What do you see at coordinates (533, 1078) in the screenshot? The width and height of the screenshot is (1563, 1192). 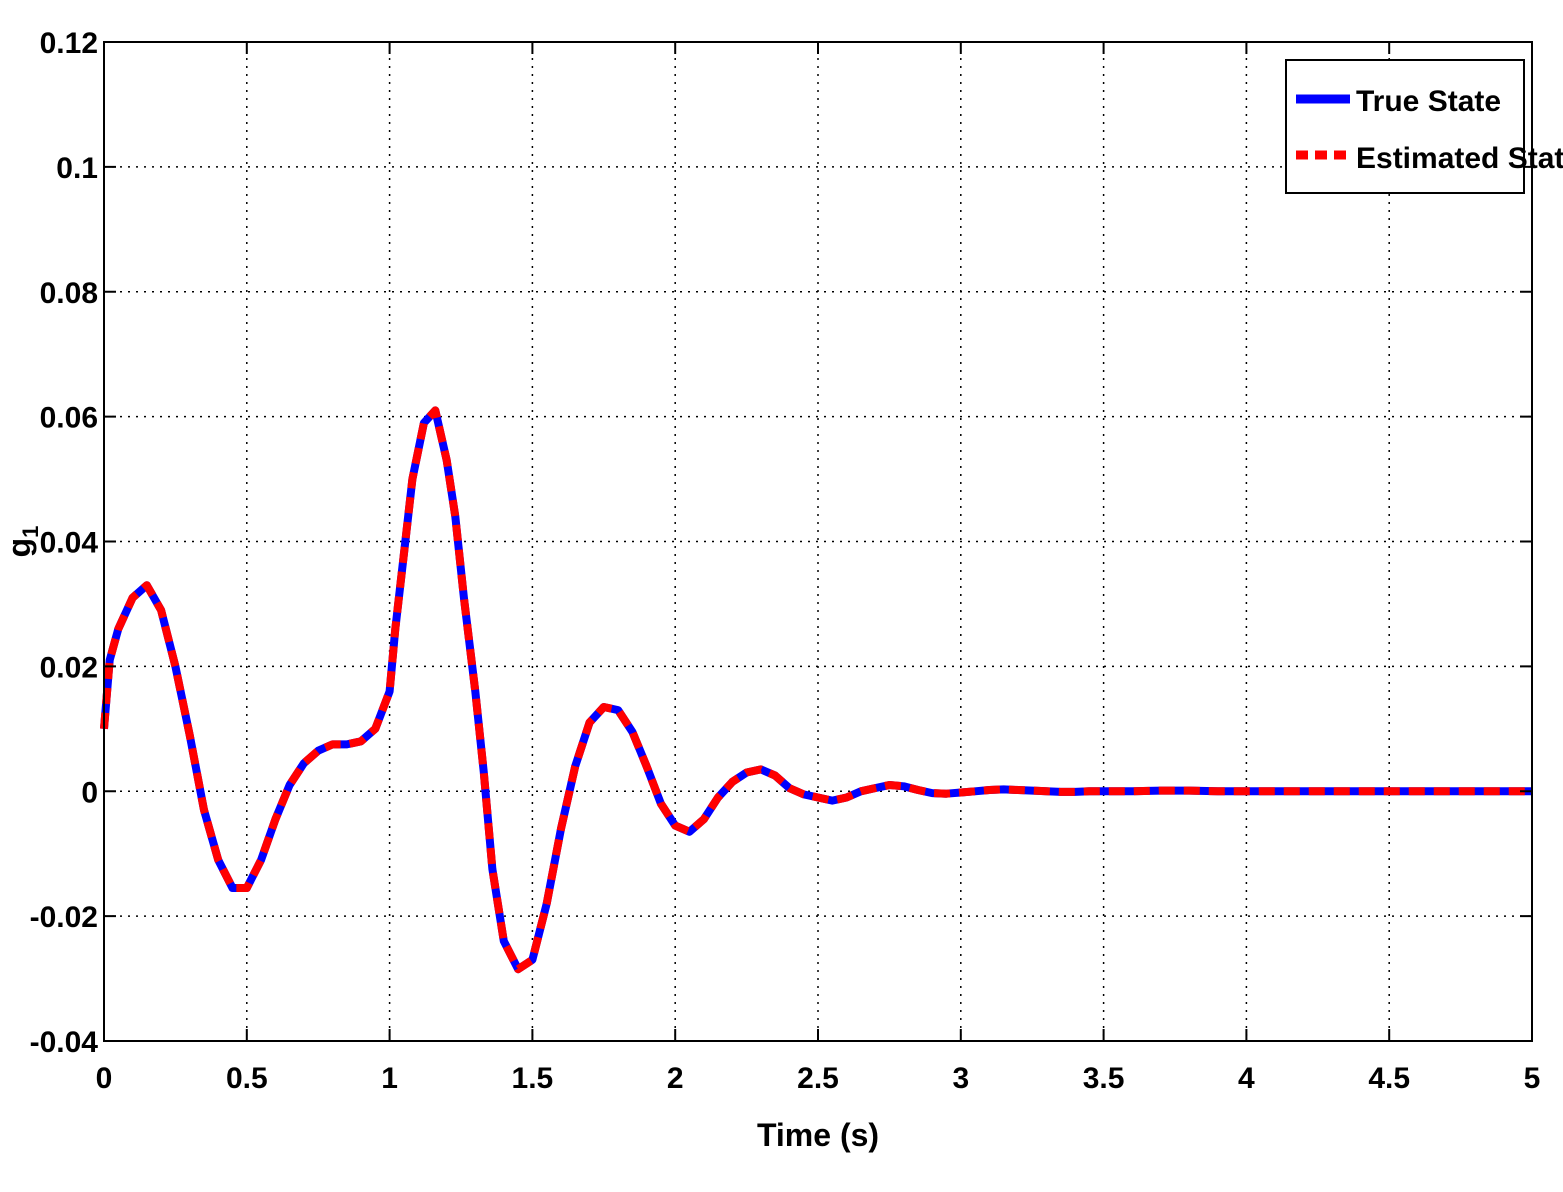 I see `x-tick-label: 1.5` at bounding box center [533, 1078].